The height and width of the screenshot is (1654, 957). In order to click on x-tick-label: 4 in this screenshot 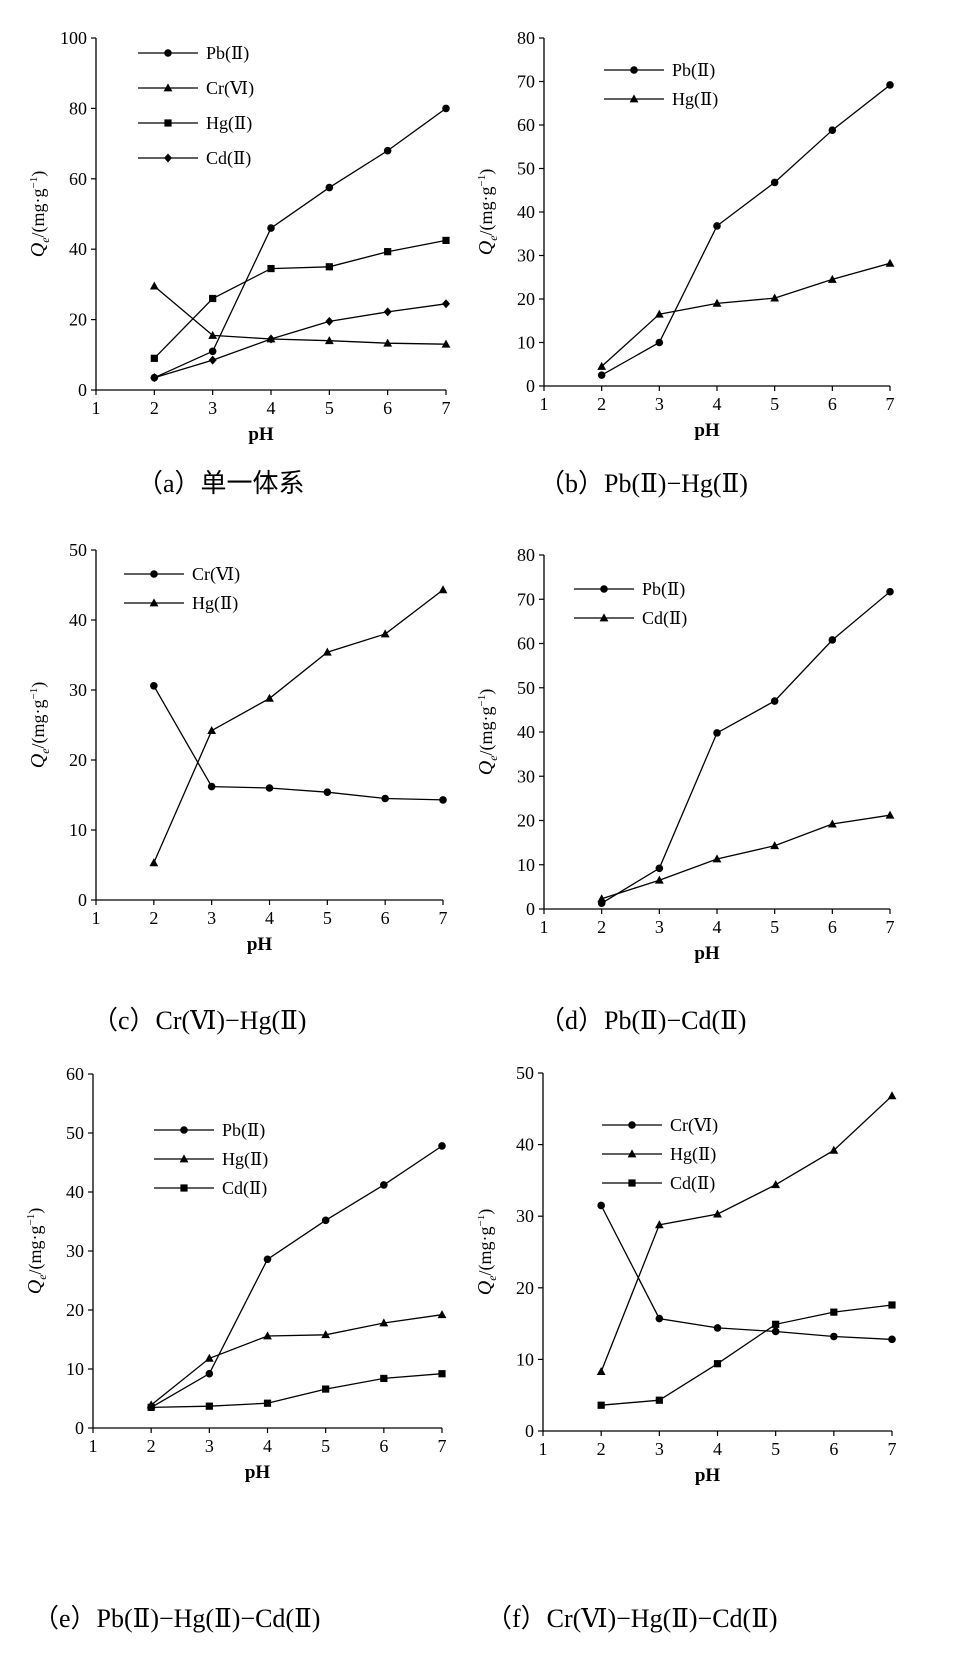, I will do `click(271, 408)`.